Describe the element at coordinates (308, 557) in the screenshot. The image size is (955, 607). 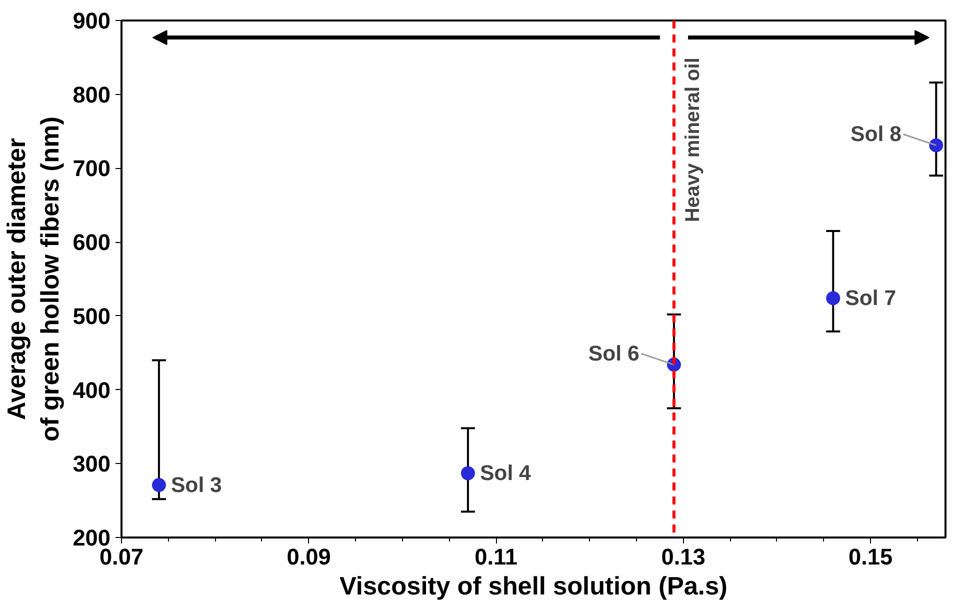
I see `x-tick-label: 0.09` at that location.